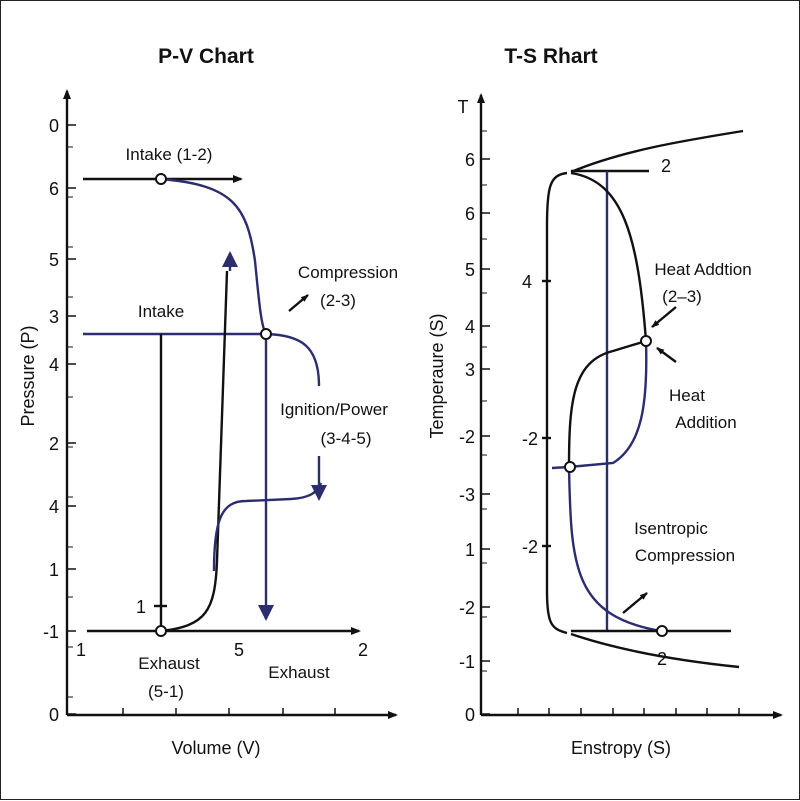 This screenshot has height=801, width=800. I want to click on ts-y-tick-label: 1, so click(470, 550).